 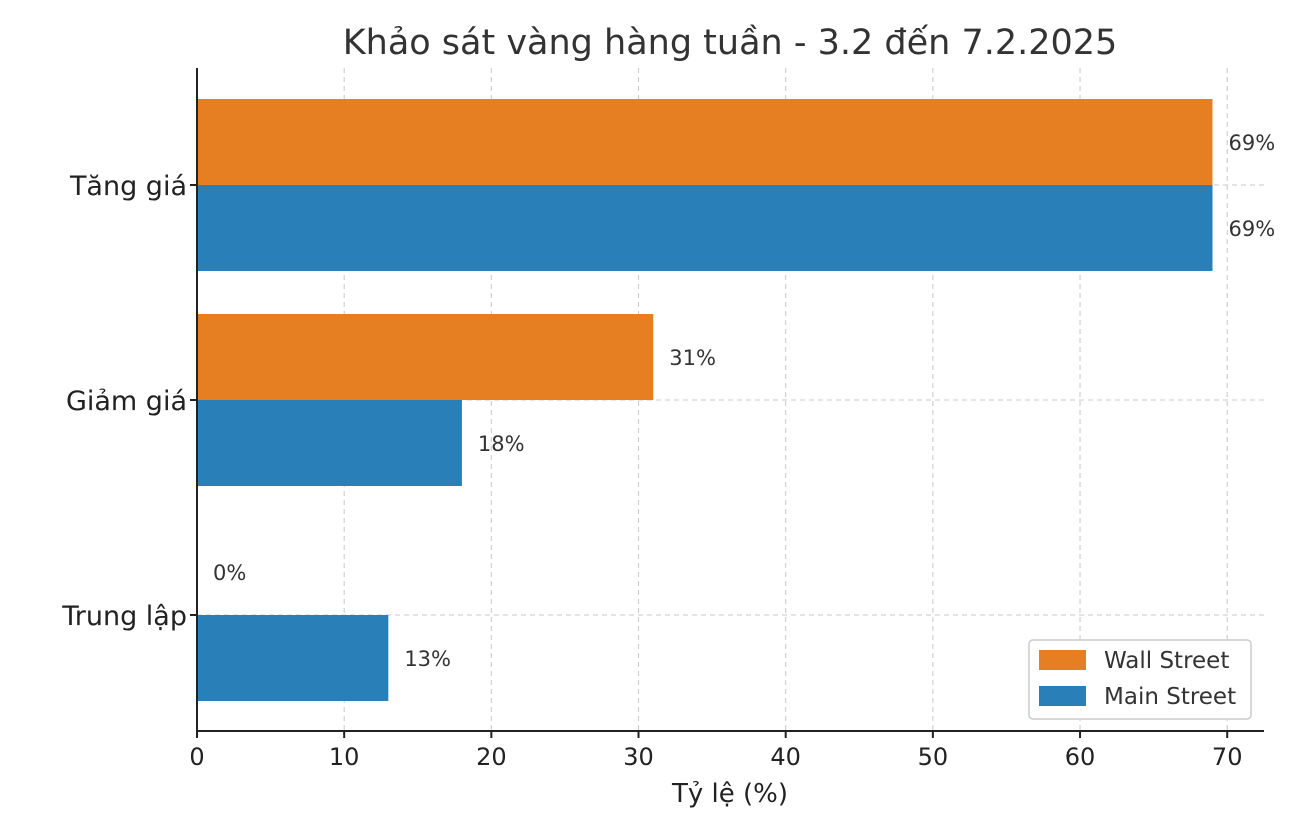 What do you see at coordinates (692, 358) in the screenshot?
I see `data-label: 31%` at bounding box center [692, 358].